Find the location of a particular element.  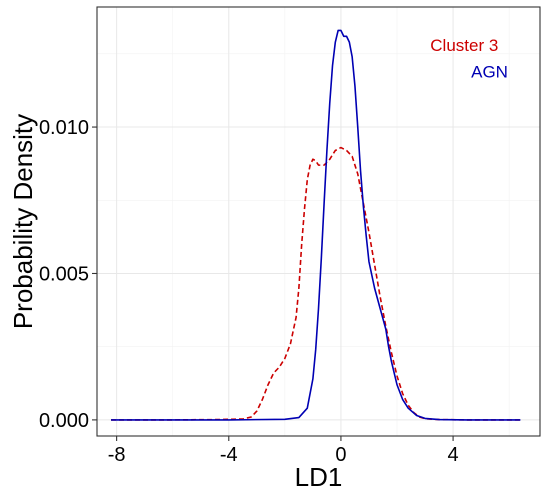

x-tick-label: -4 is located at coordinates (229, 455).